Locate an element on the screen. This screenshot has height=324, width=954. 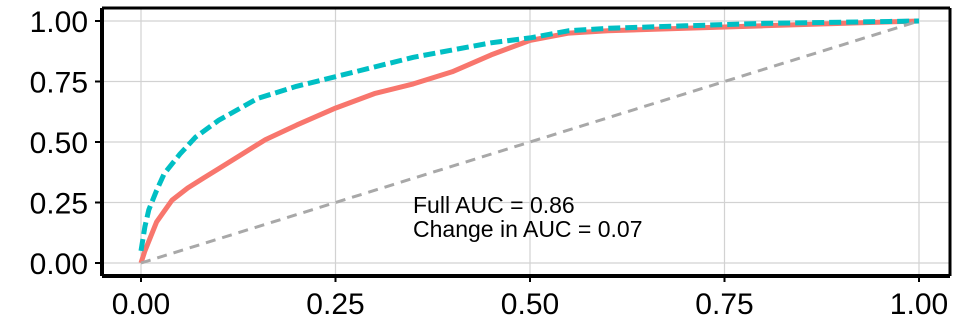
x-tick-label: 0.75 is located at coordinates (724, 304).